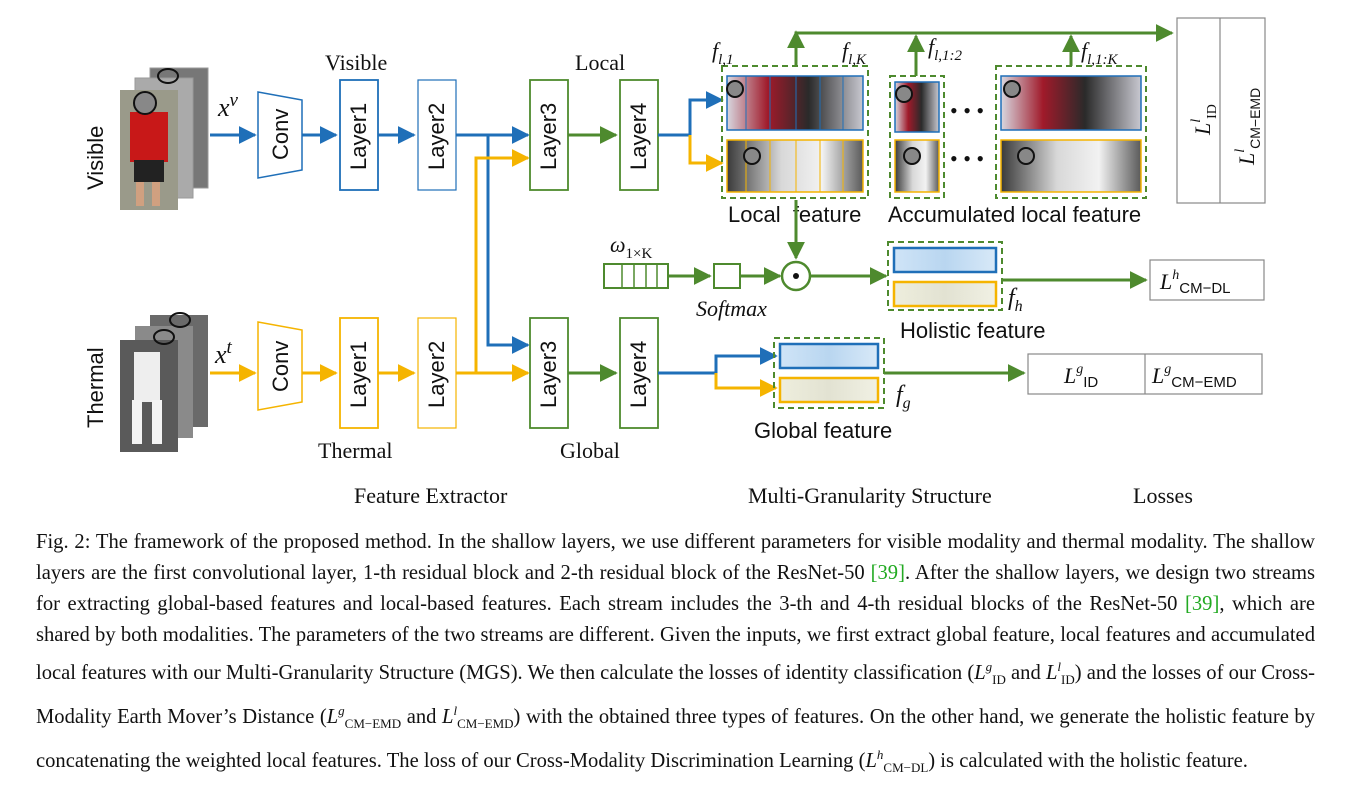 The height and width of the screenshot is (810, 1351). Describe the element at coordinates (823, 430) in the screenshot. I see `label-global-feature: Global feature` at that location.